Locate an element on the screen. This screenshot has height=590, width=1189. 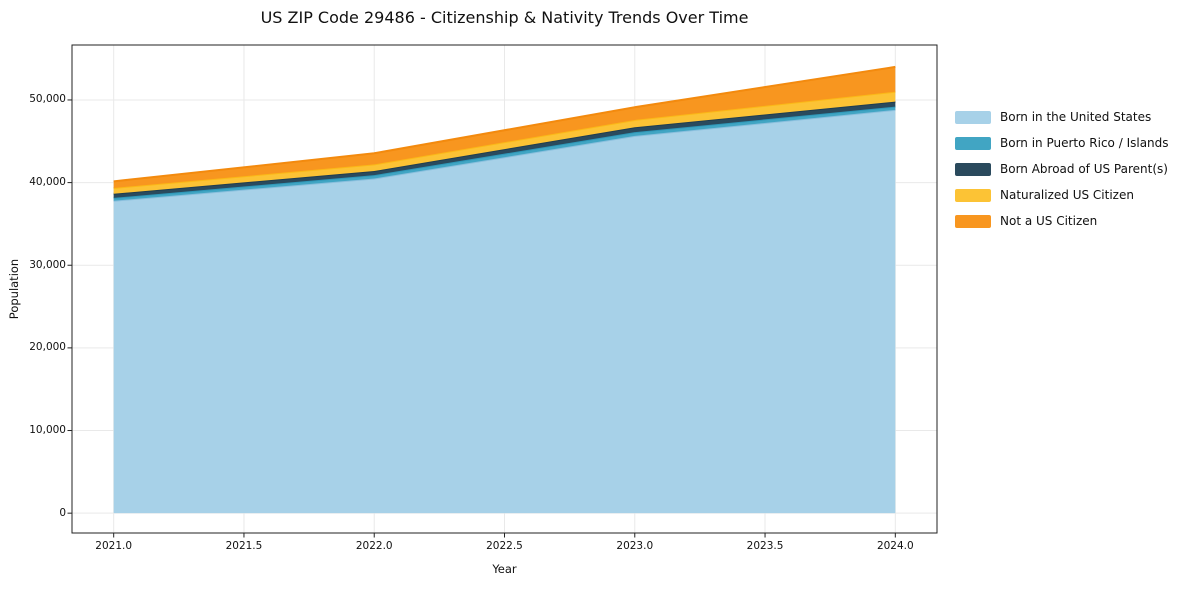
y-tick-label: 10,000 is located at coordinates (47, 430).